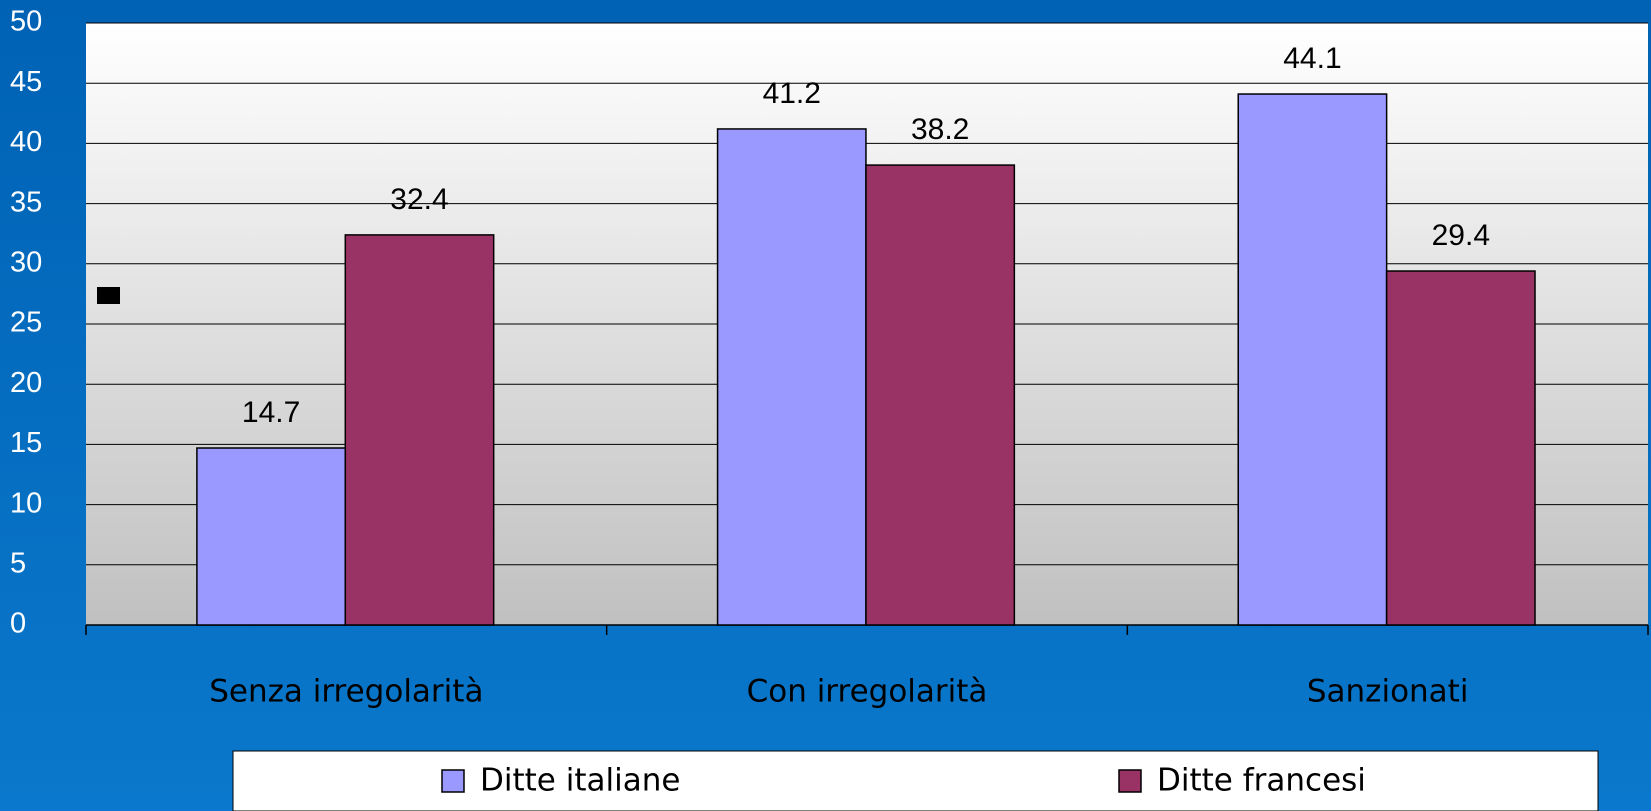  Describe the element at coordinates (580, 781) in the screenshot. I see `legend-label: Ditte italiane` at that location.